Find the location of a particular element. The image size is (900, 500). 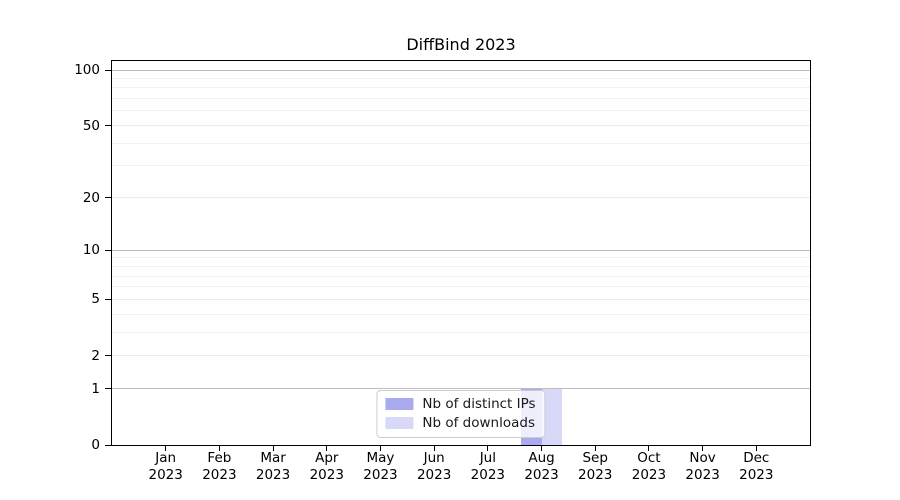

x-tick-apr is located at coordinates (327, 448).